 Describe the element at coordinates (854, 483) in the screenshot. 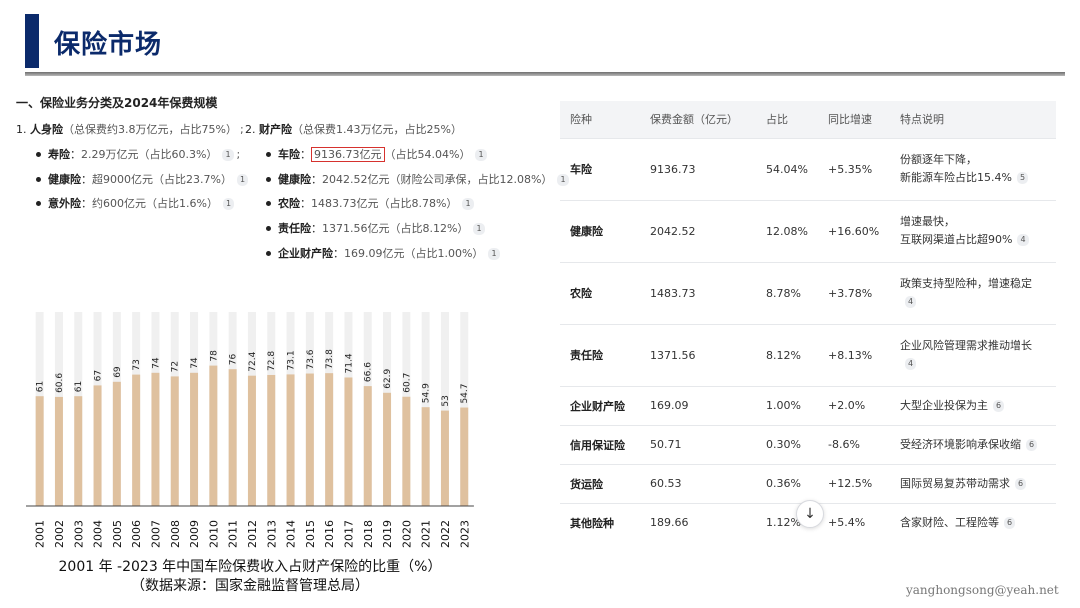

I see `cell-growth: +12.5%` at that location.